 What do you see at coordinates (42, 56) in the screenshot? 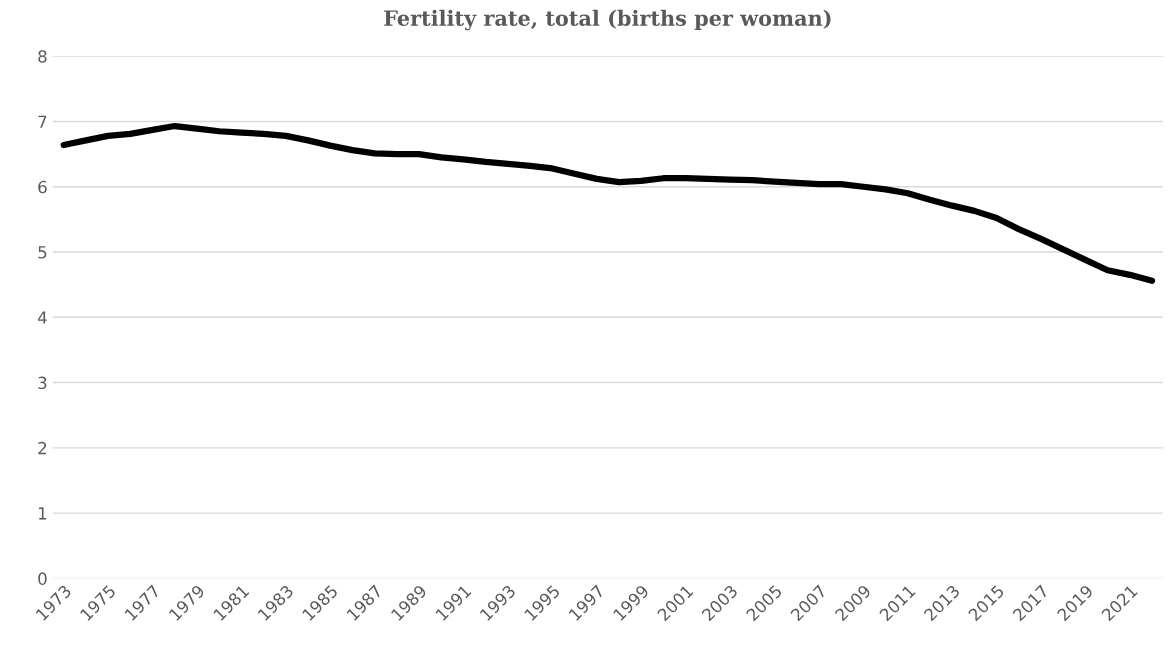
I see `y-tick-label: 8` at bounding box center [42, 56].